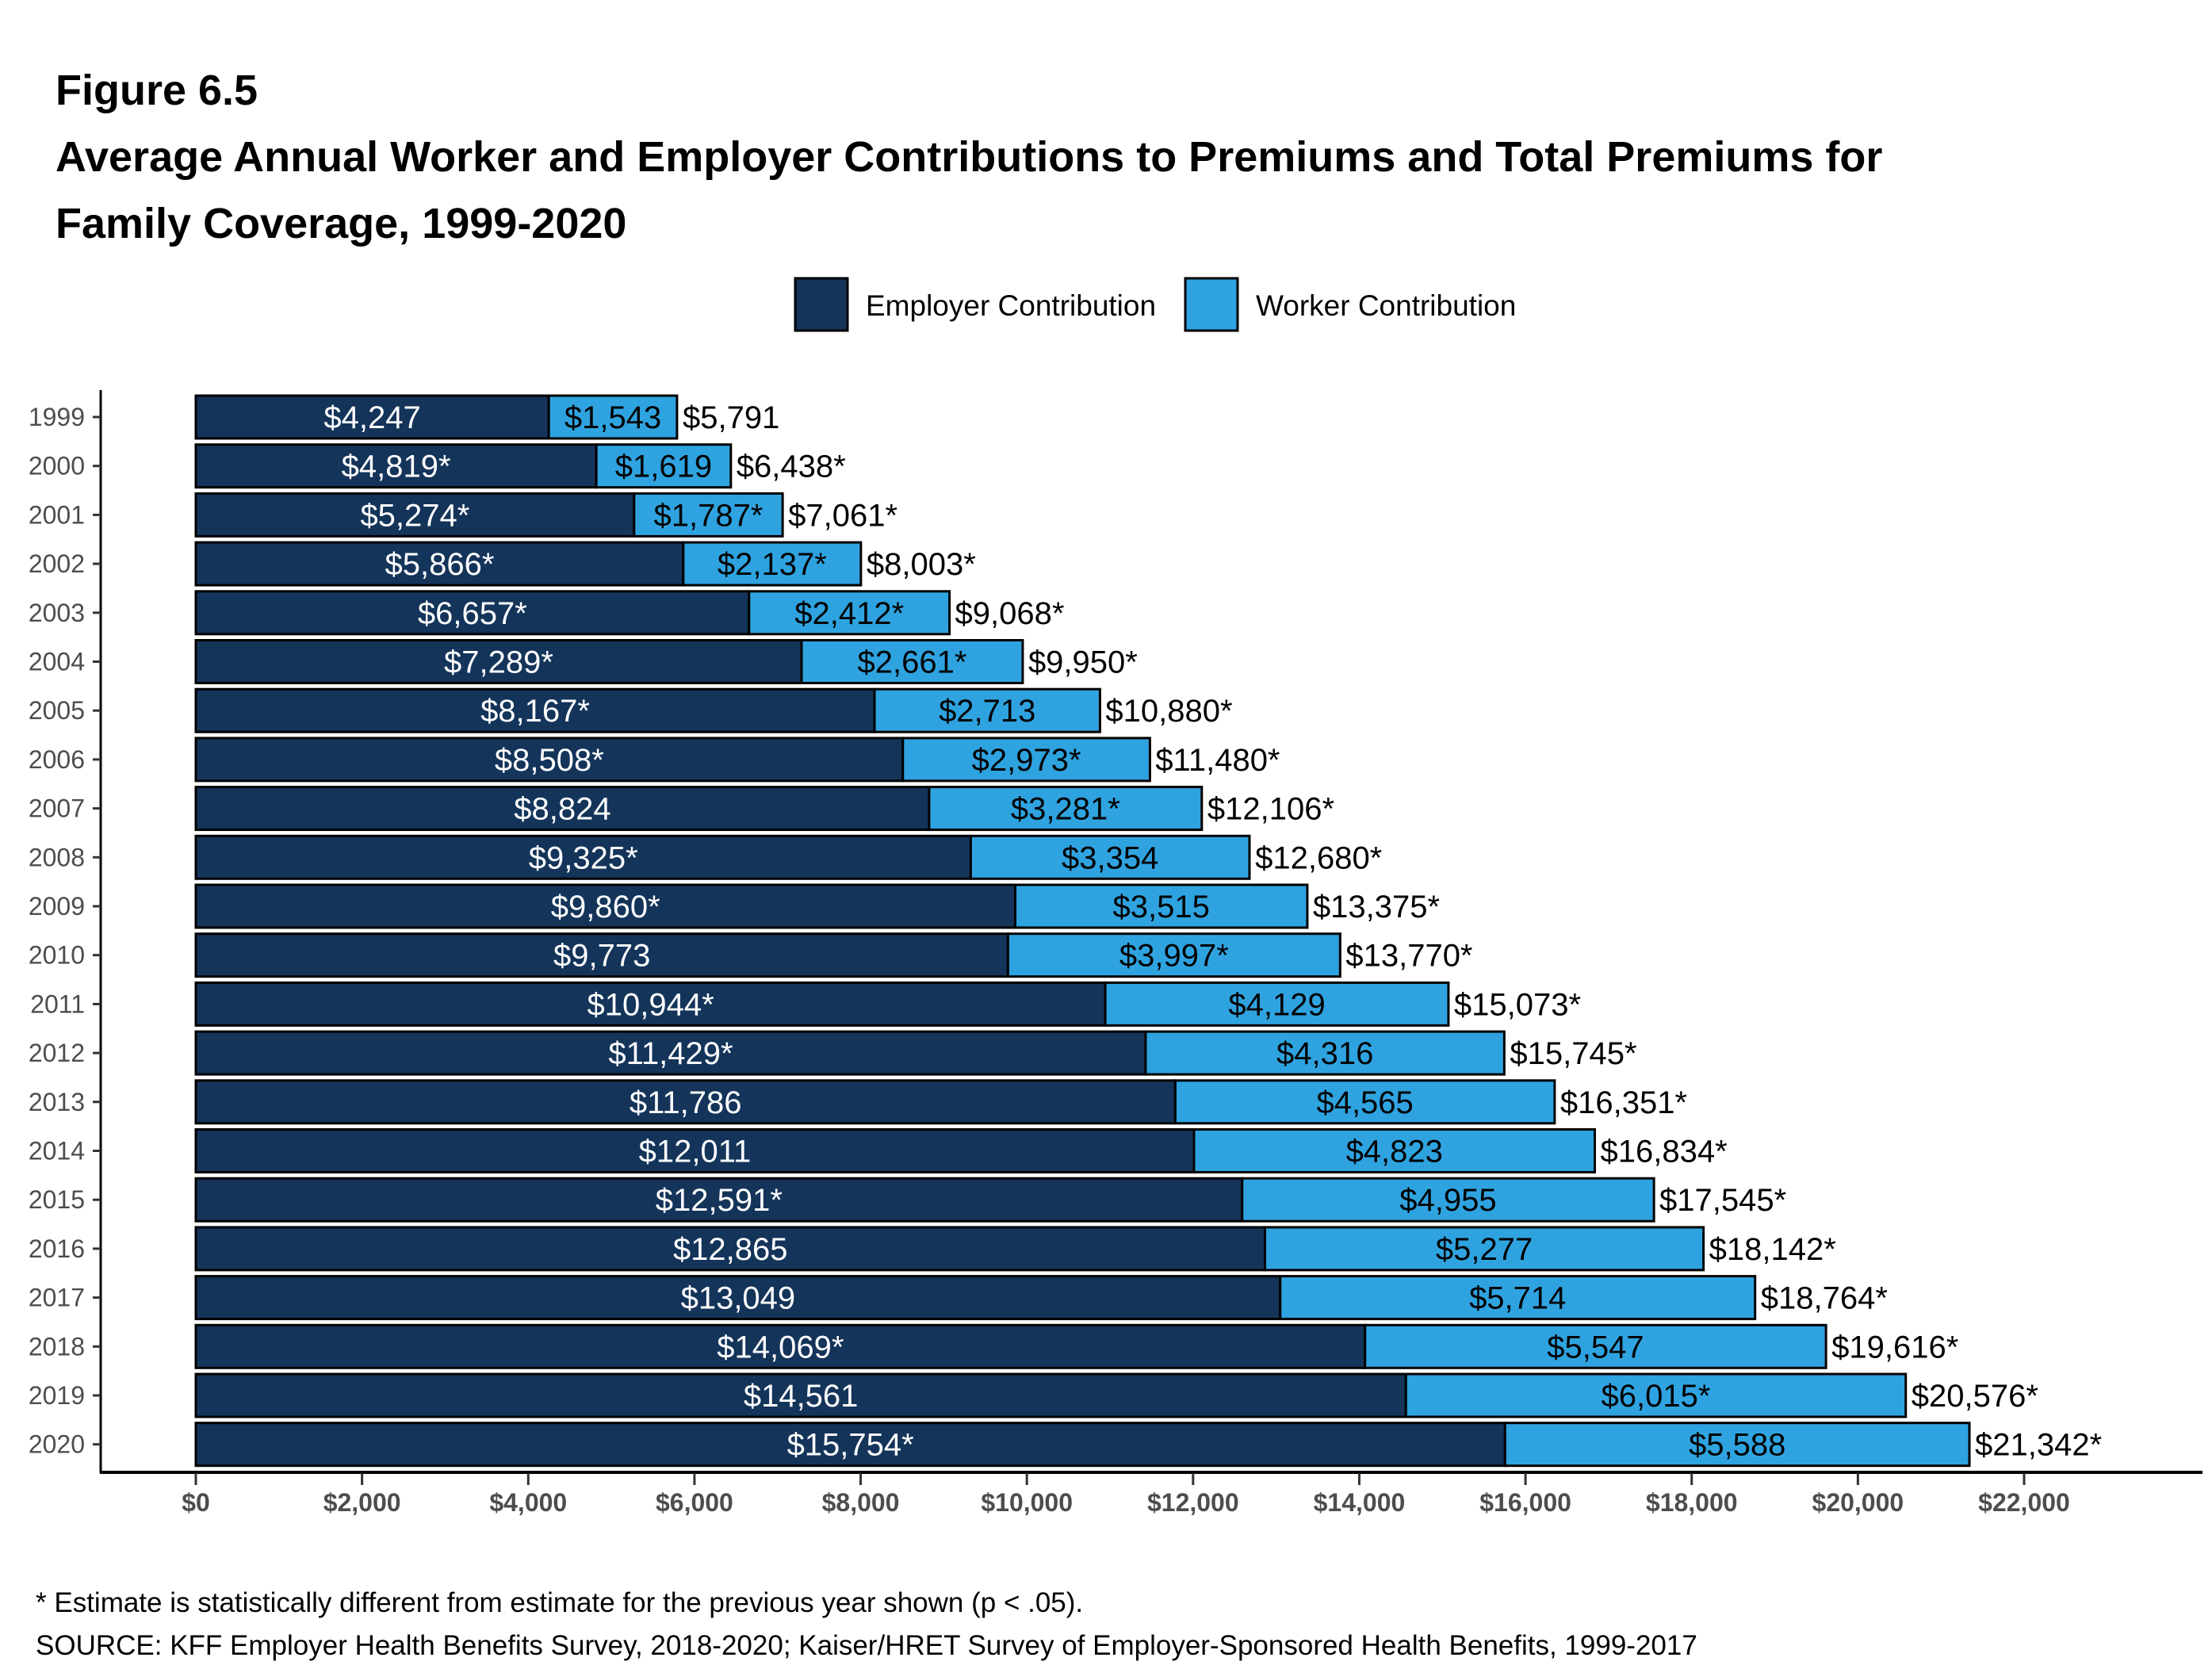  What do you see at coordinates (57, 955) in the screenshot?
I see `y-tick-label: 2010` at bounding box center [57, 955].